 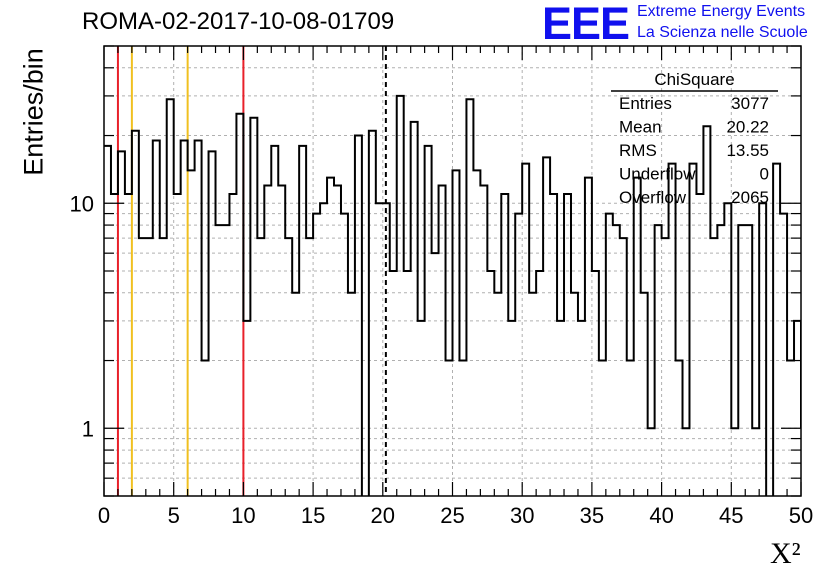 I want to click on stats-row-label: Entries, so click(x=645, y=103).